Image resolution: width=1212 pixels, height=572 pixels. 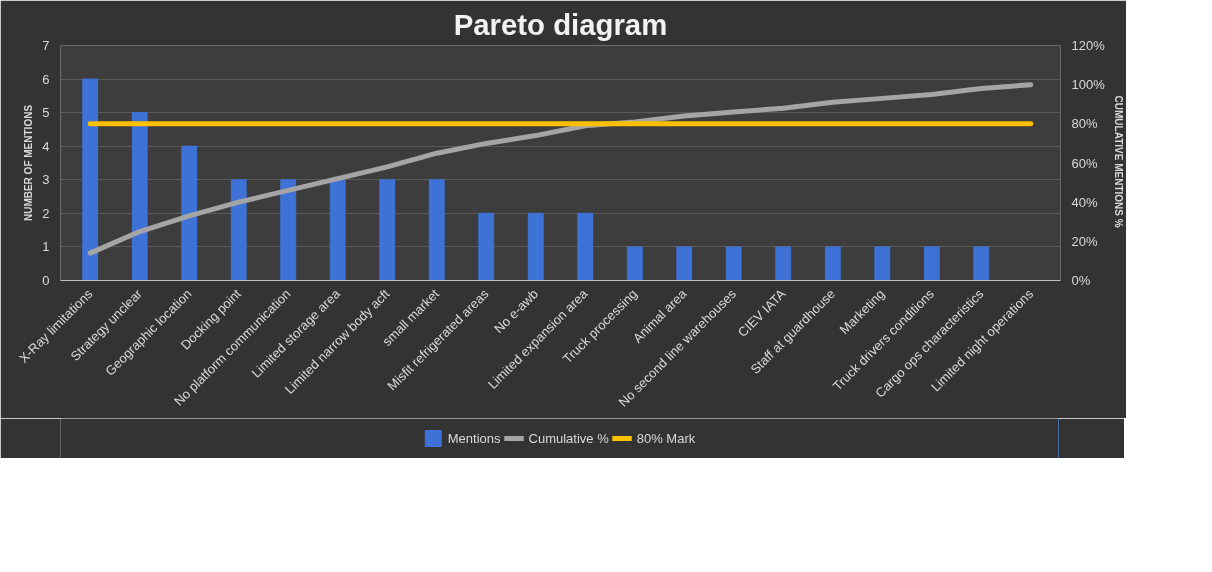 I want to click on y-tick-label: 6, so click(x=46, y=79).